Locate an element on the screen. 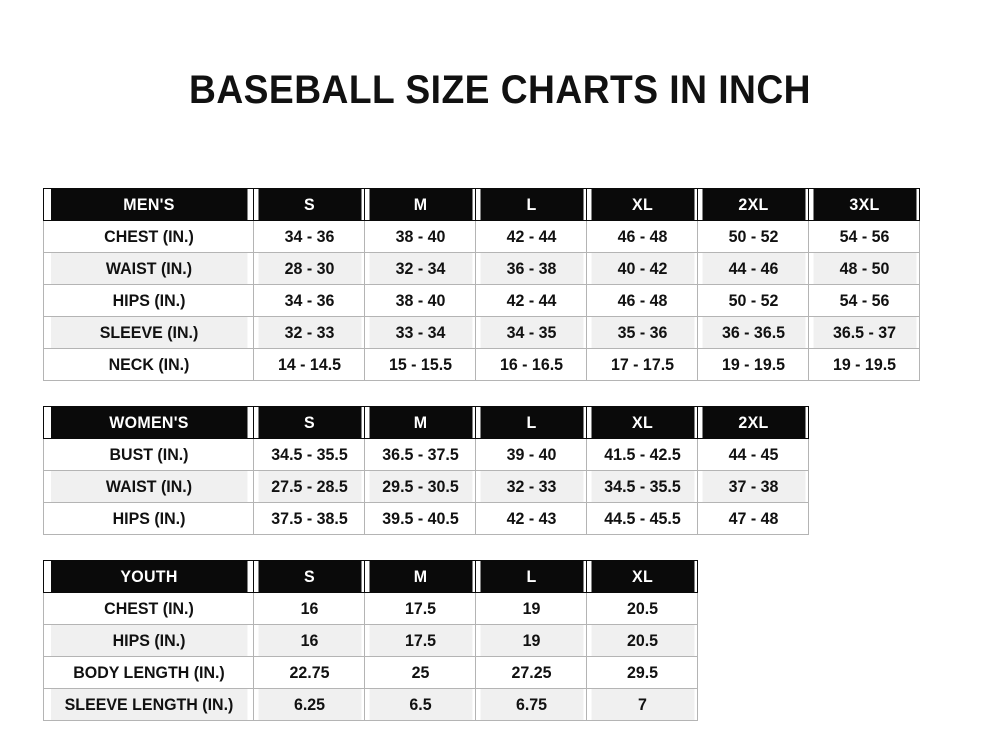  table-cell: 35 - 36 is located at coordinates (642, 332).